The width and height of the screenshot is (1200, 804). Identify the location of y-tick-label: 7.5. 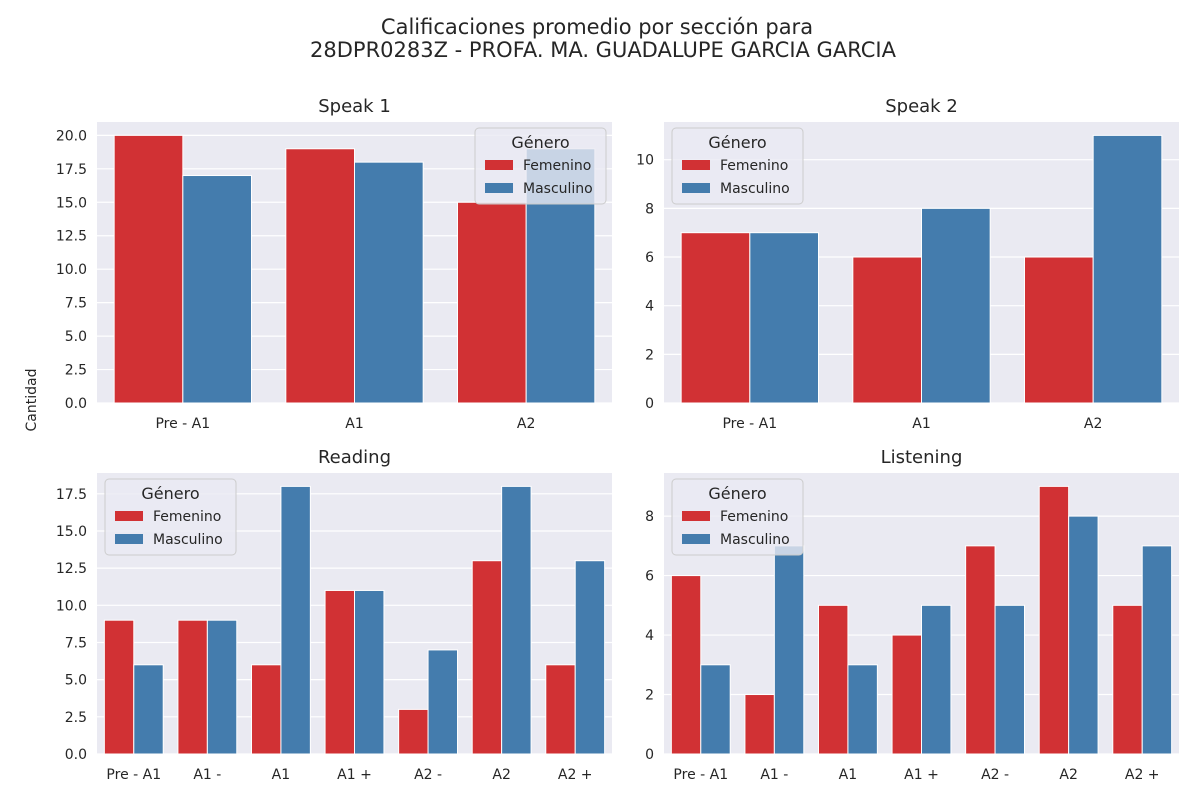
(76, 643).